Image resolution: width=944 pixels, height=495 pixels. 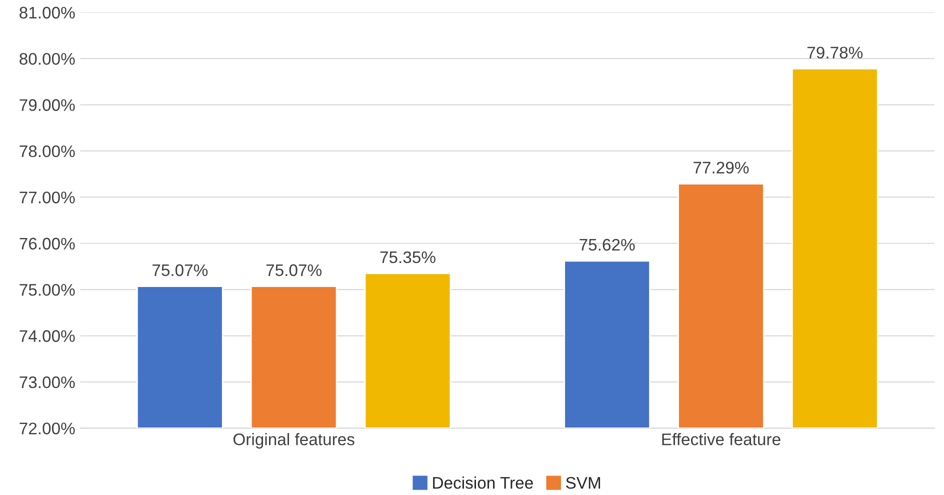 What do you see at coordinates (47, 336) in the screenshot?
I see `y-tick-label: 74.00%` at bounding box center [47, 336].